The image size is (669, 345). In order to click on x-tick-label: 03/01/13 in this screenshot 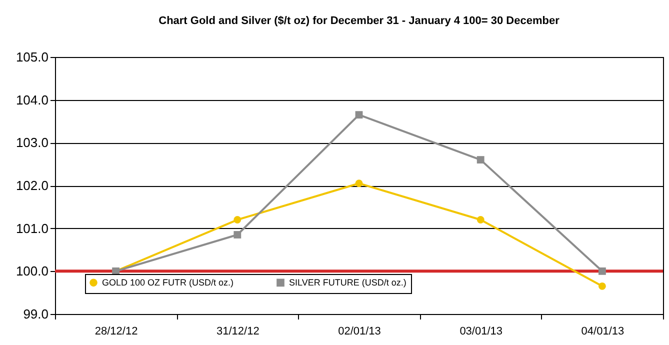, I will do `click(481, 332)`.